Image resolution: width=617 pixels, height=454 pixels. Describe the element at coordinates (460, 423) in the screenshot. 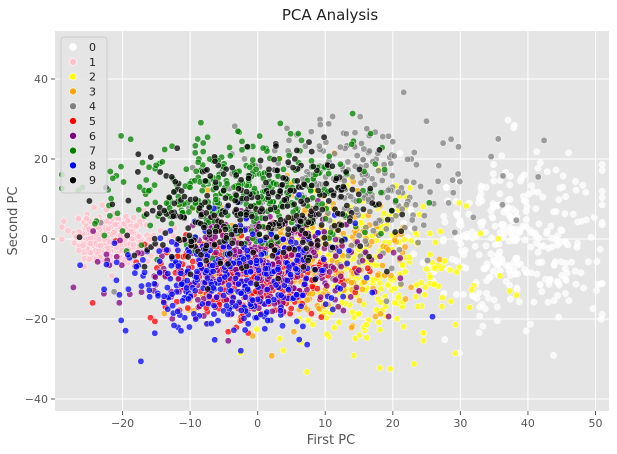

I see `x-tick-label: 30` at that location.